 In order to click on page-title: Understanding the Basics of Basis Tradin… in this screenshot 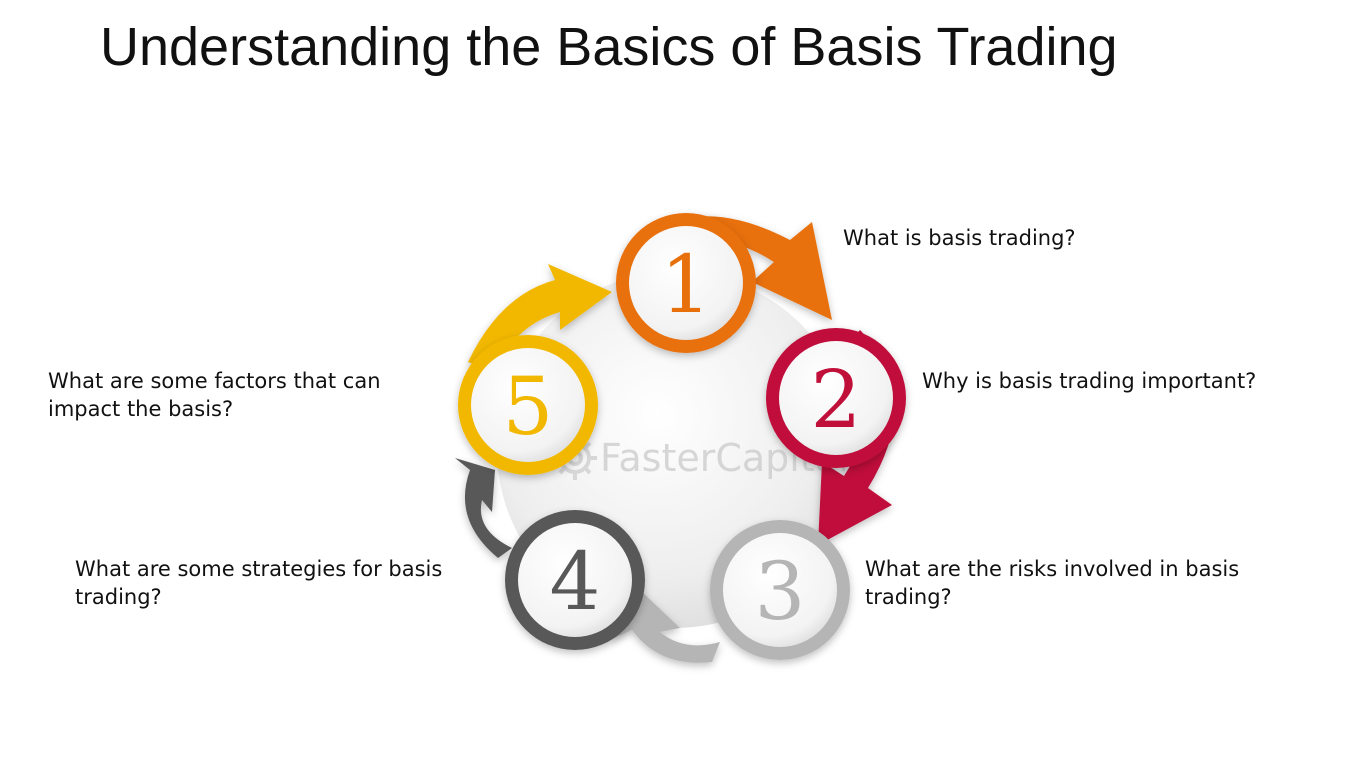, I will do `click(609, 47)`.